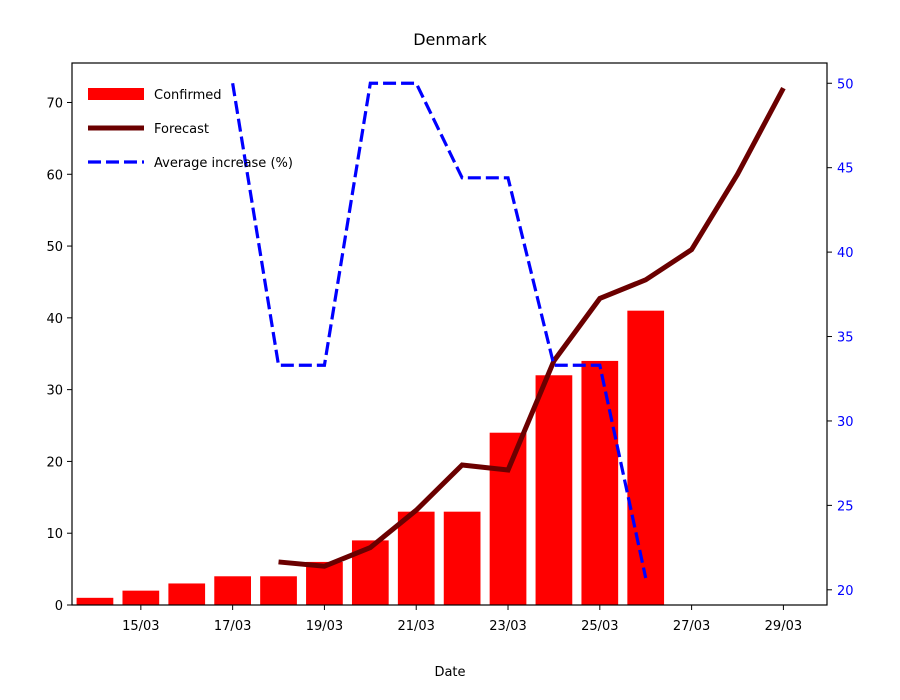  What do you see at coordinates (59, 606) in the screenshot?
I see `y-tick-label-0: 0` at bounding box center [59, 606].